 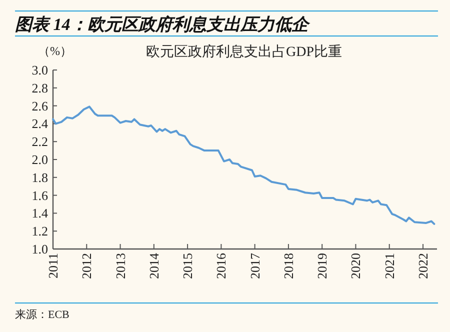 What do you see at coordinates (40, 124) in the screenshot?
I see `y-tick-label: 2.4` at bounding box center [40, 124].